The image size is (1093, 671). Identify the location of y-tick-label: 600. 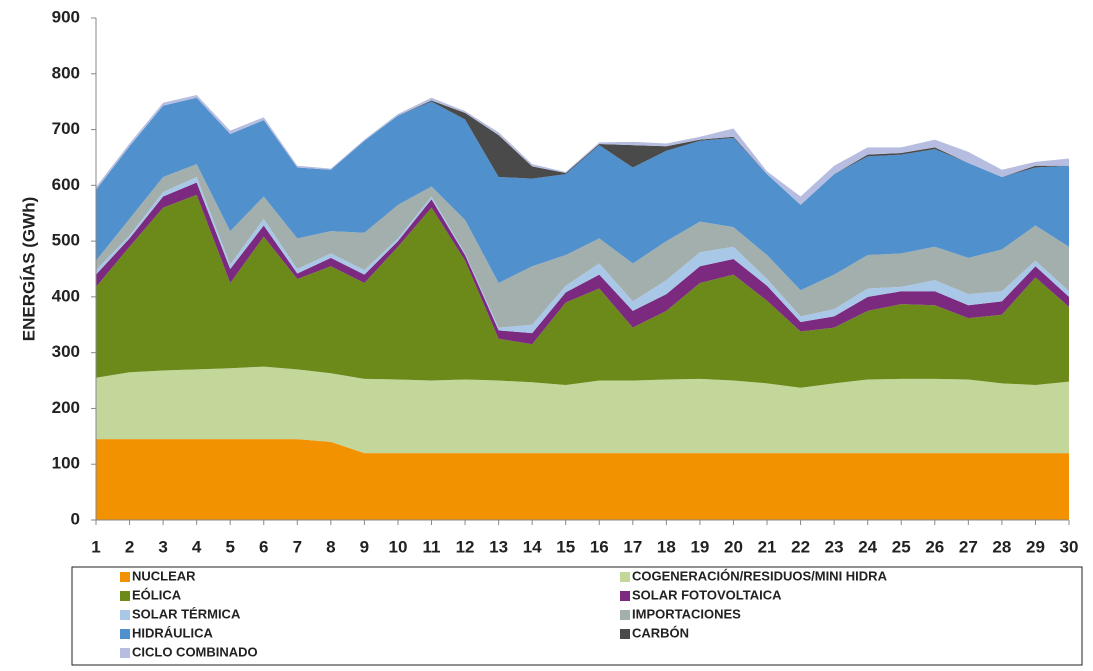
(66, 184).